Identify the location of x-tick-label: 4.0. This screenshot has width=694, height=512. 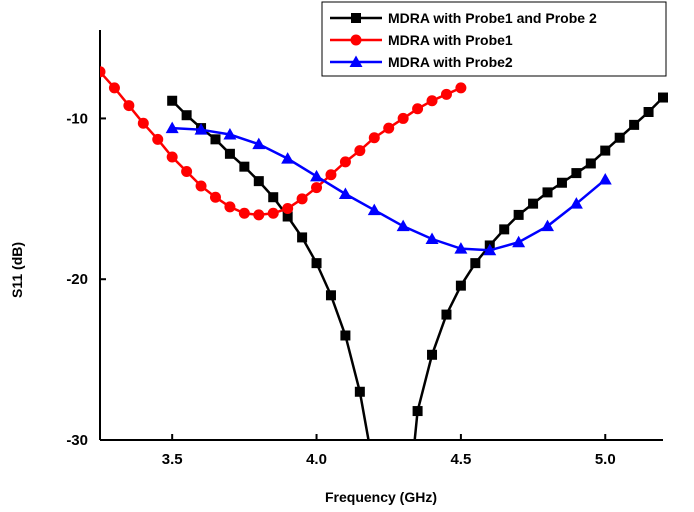
(316, 459).